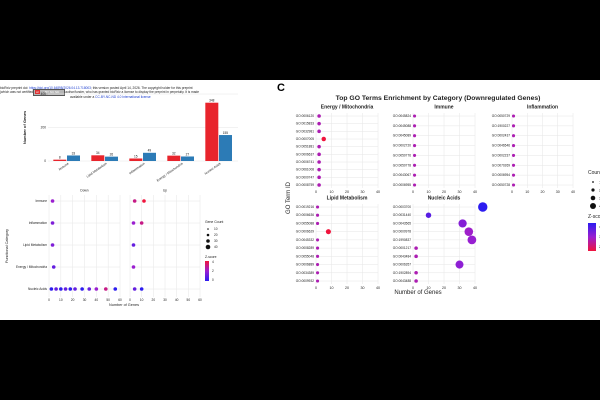  I want to click on dot-x-axis-title: Number of Genes, so click(124, 305).